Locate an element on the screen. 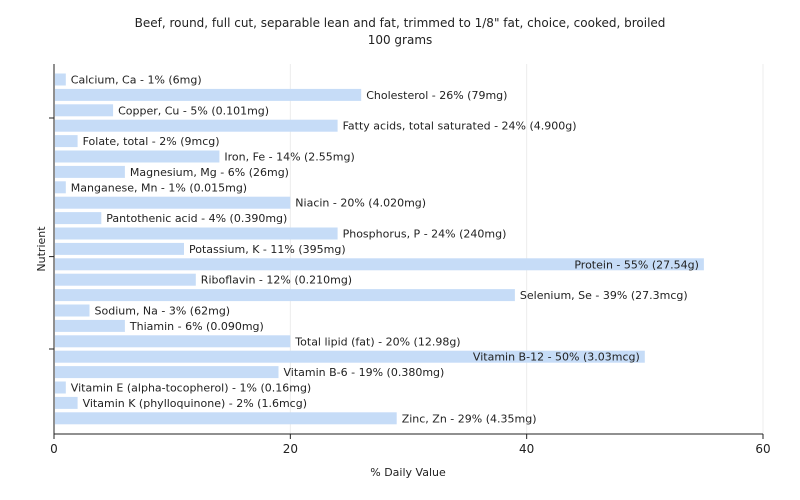 The height and width of the screenshot is (500, 800). bar-label-15: Sodium, Na - 3% (62mg) is located at coordinates (163, 311).